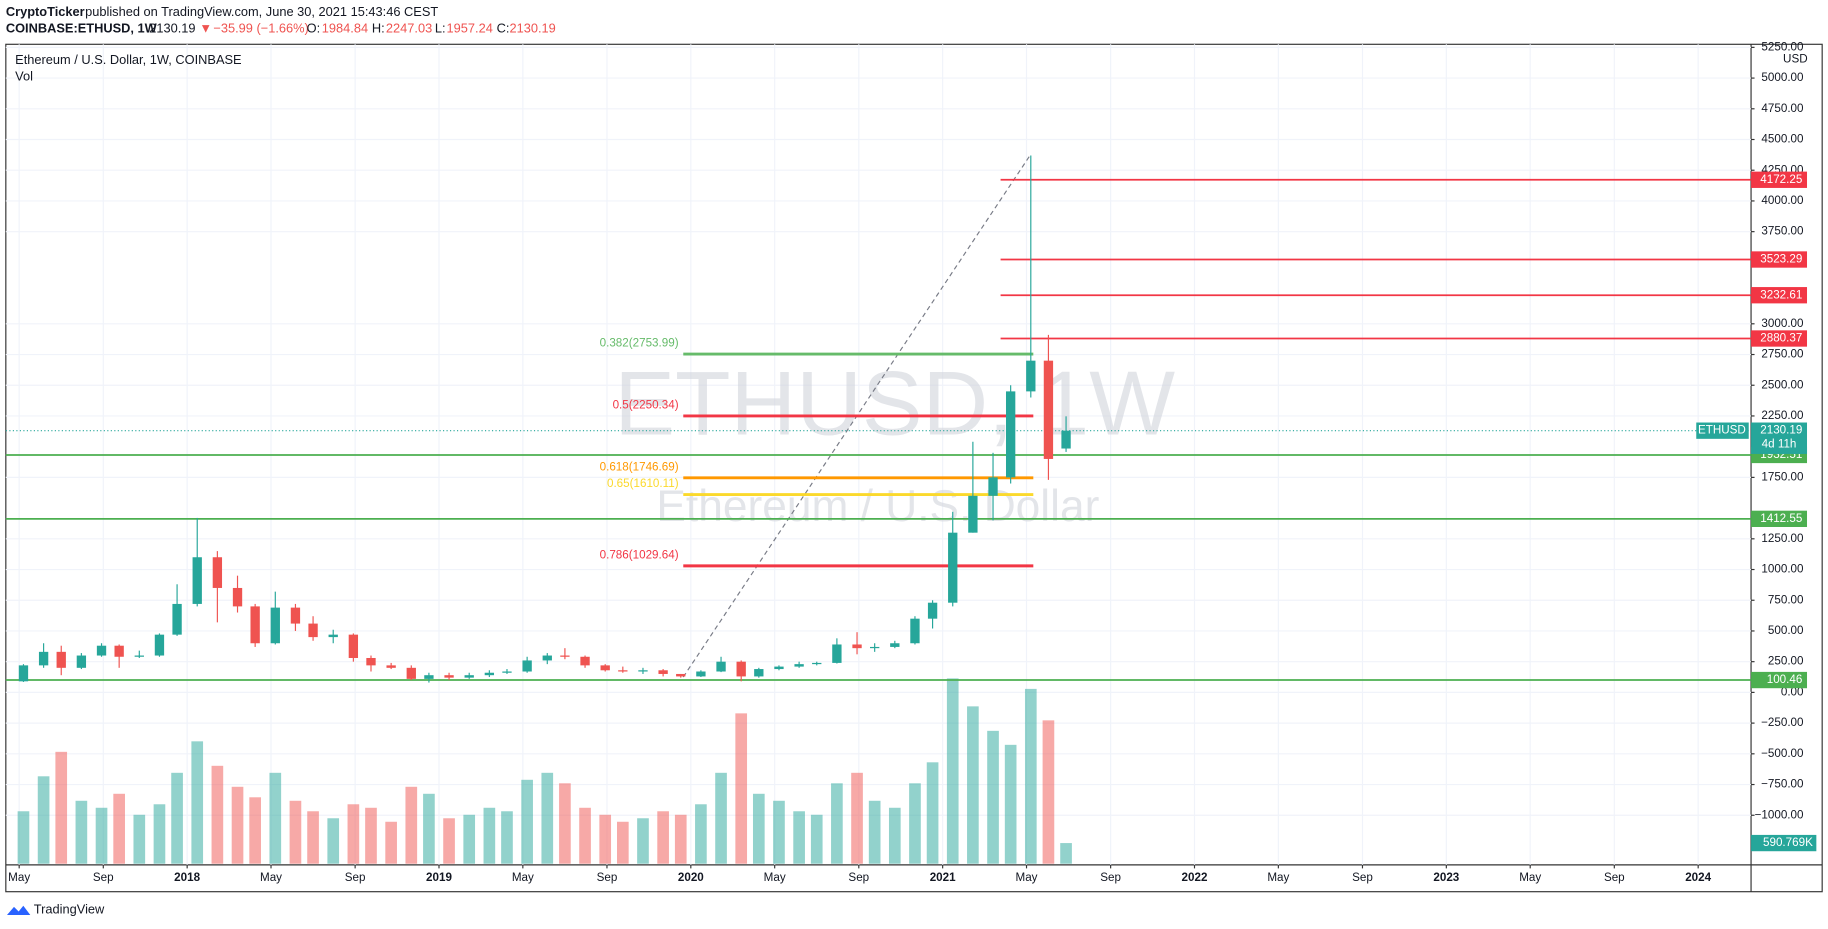 The height and width of the screenshot is (929, 1828). I want to click on pane-title: Ethereum / U.S. Dollar, 1W, COINBASE, so click(128, 59).